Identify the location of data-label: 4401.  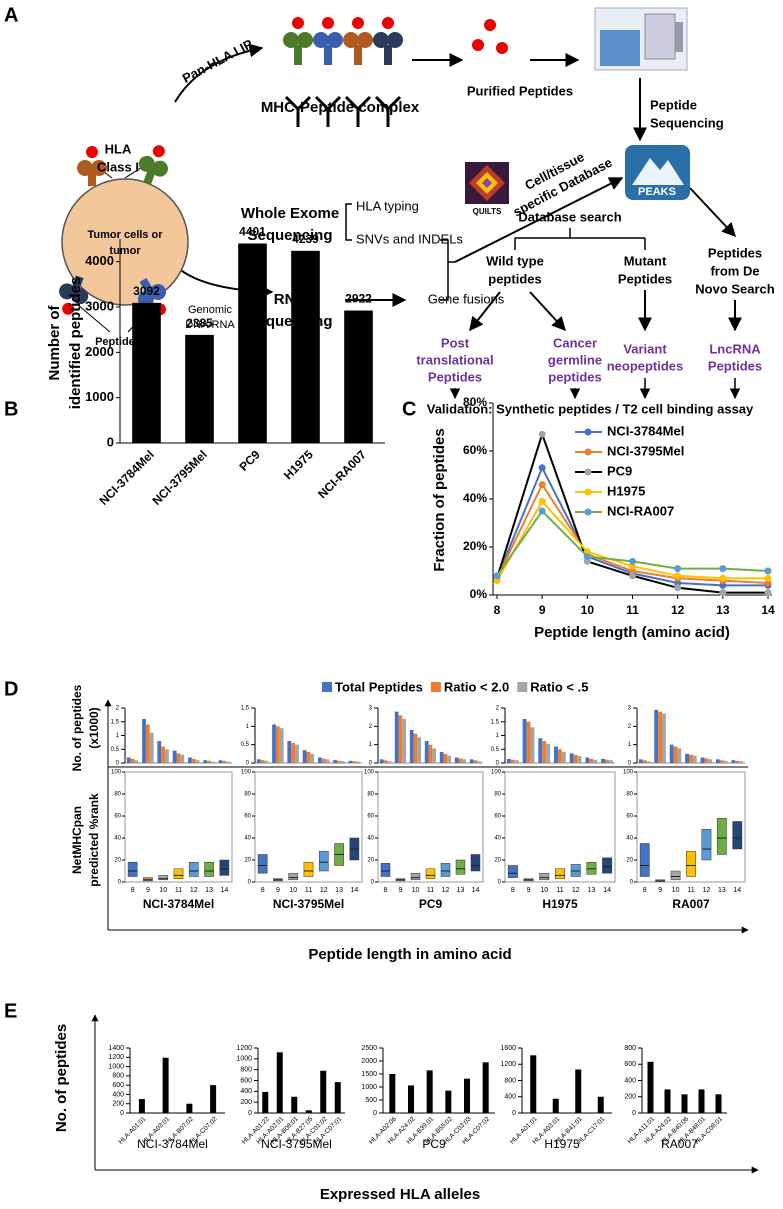
(252, 232).